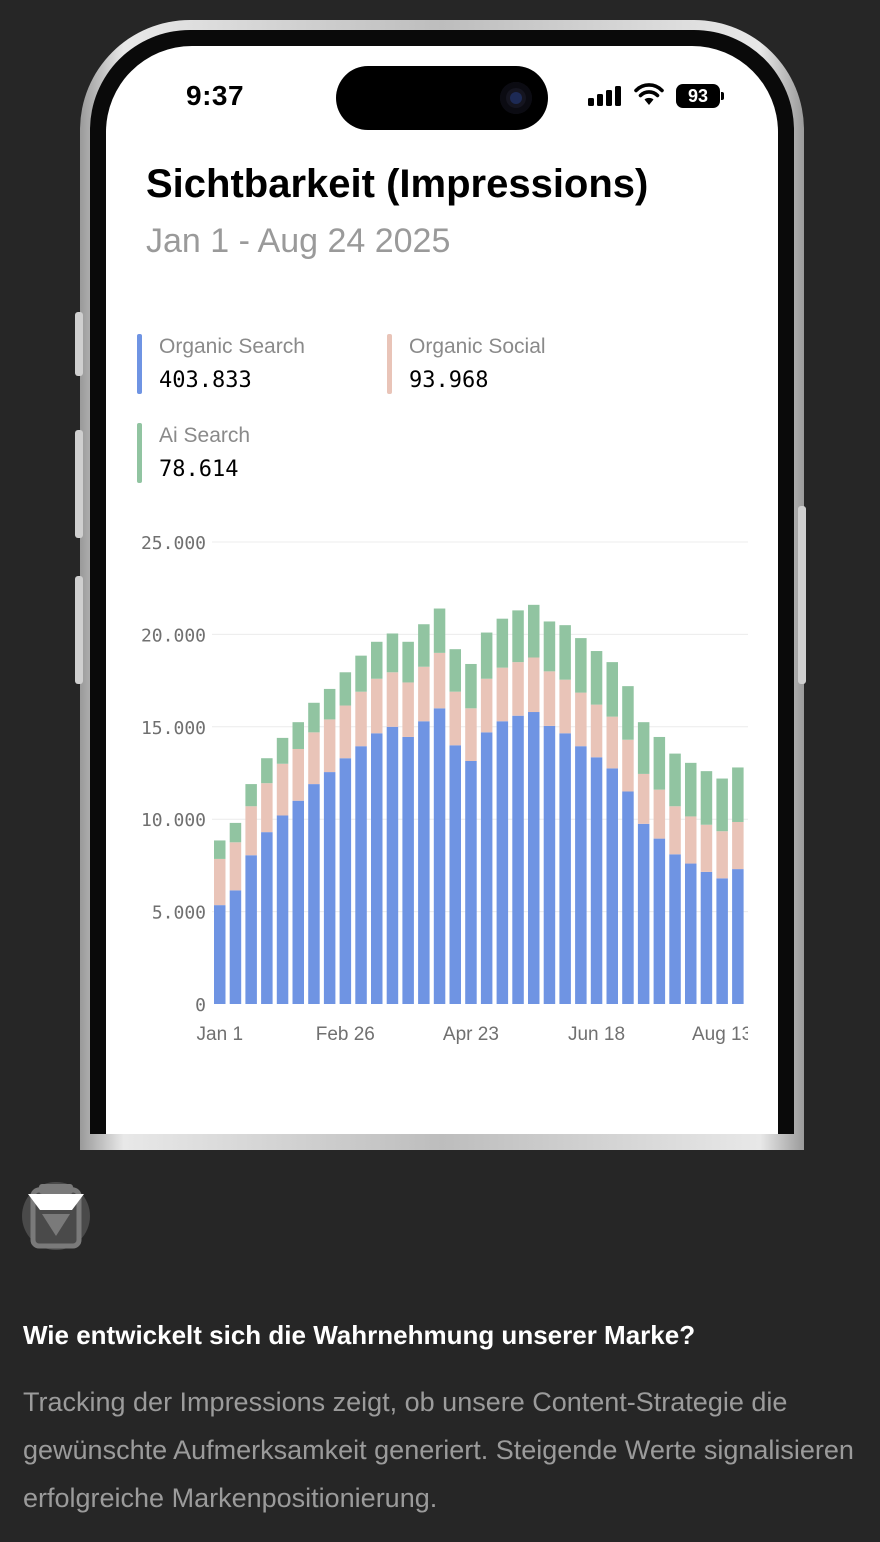 The width and height of the screenshot is (880, 1542). I want to click on y-tick-label: 20.000, so click(173, 635).